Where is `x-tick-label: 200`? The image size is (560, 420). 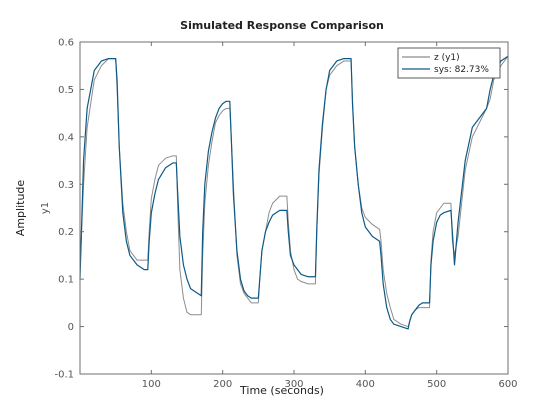
x-tick-label: 200 is located at coordinates (222, 384).